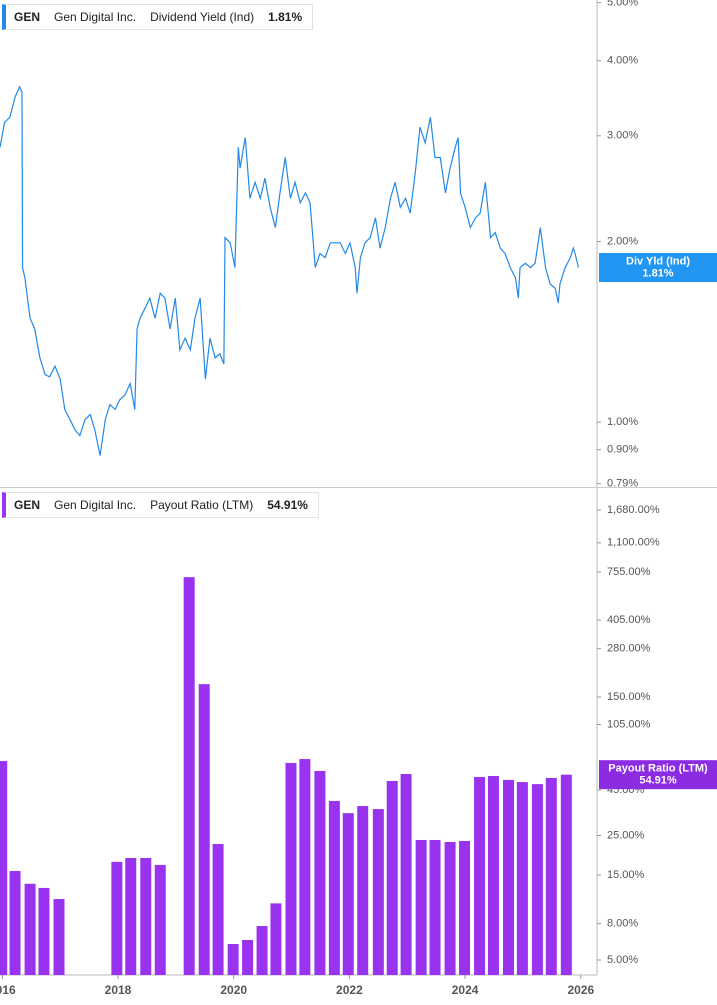 The image size is (717, 1005). Describe the element at coordinates (658, 261) in the screenshot. I see `value-tag-label: Div Yld (Ind)` at that location.